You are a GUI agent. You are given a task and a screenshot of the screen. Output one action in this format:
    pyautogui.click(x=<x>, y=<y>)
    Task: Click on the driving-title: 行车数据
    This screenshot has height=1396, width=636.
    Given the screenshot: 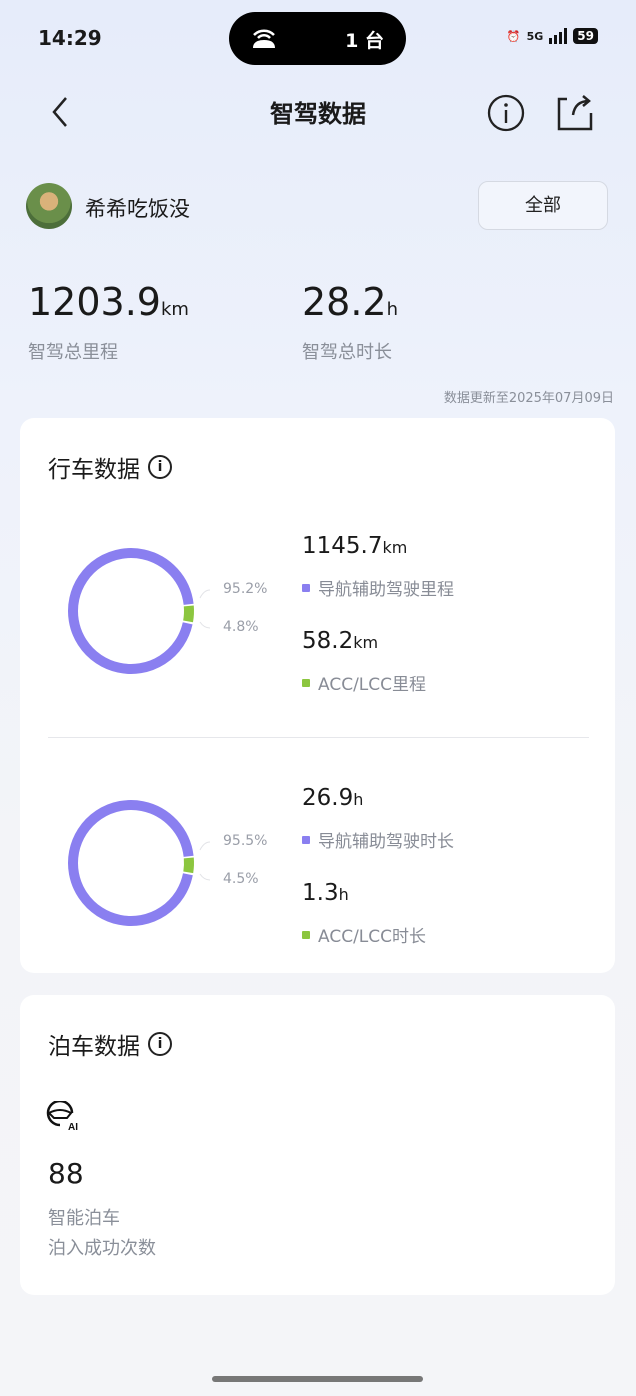 What is the action you would take?
    pyautogui.click(x=94, y=470)
    